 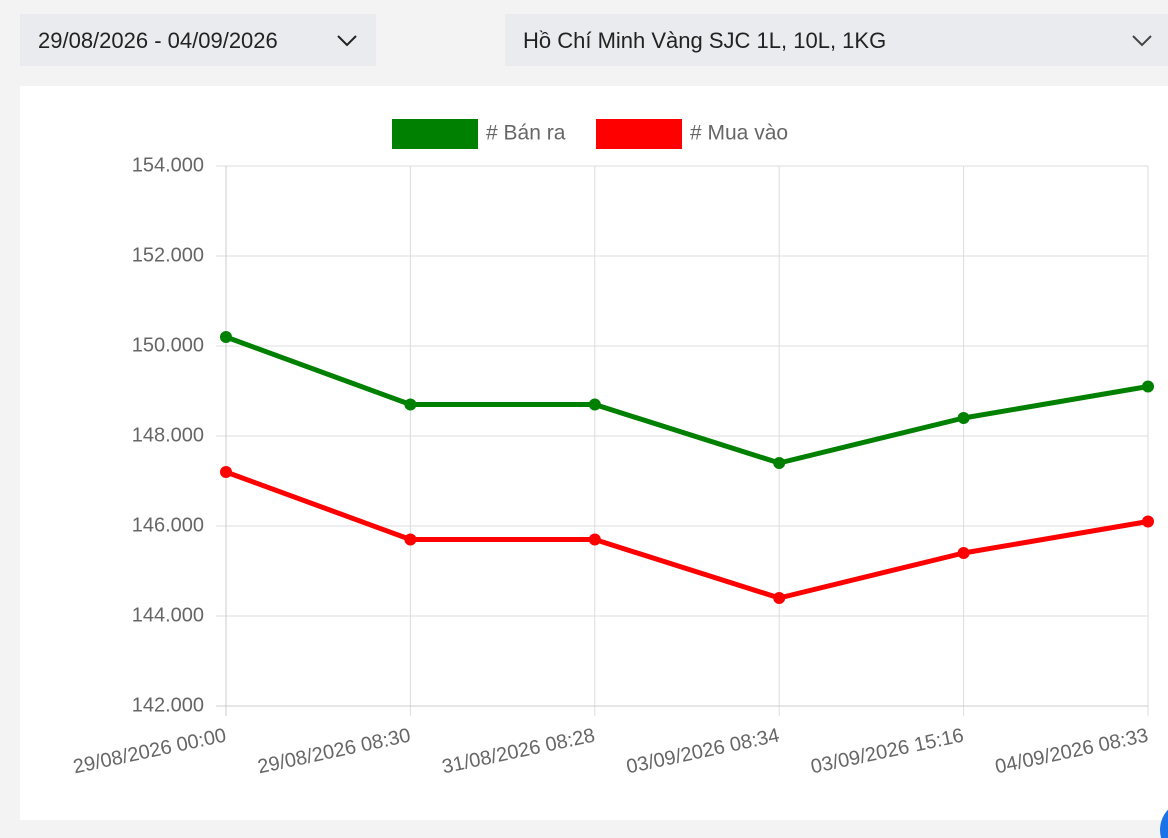 What do you see at coordinates (158, 40) in the screenshot?
I see `date-range-text: 29/08/2026 - 04/09/2026` at bounding box center [158, 40].